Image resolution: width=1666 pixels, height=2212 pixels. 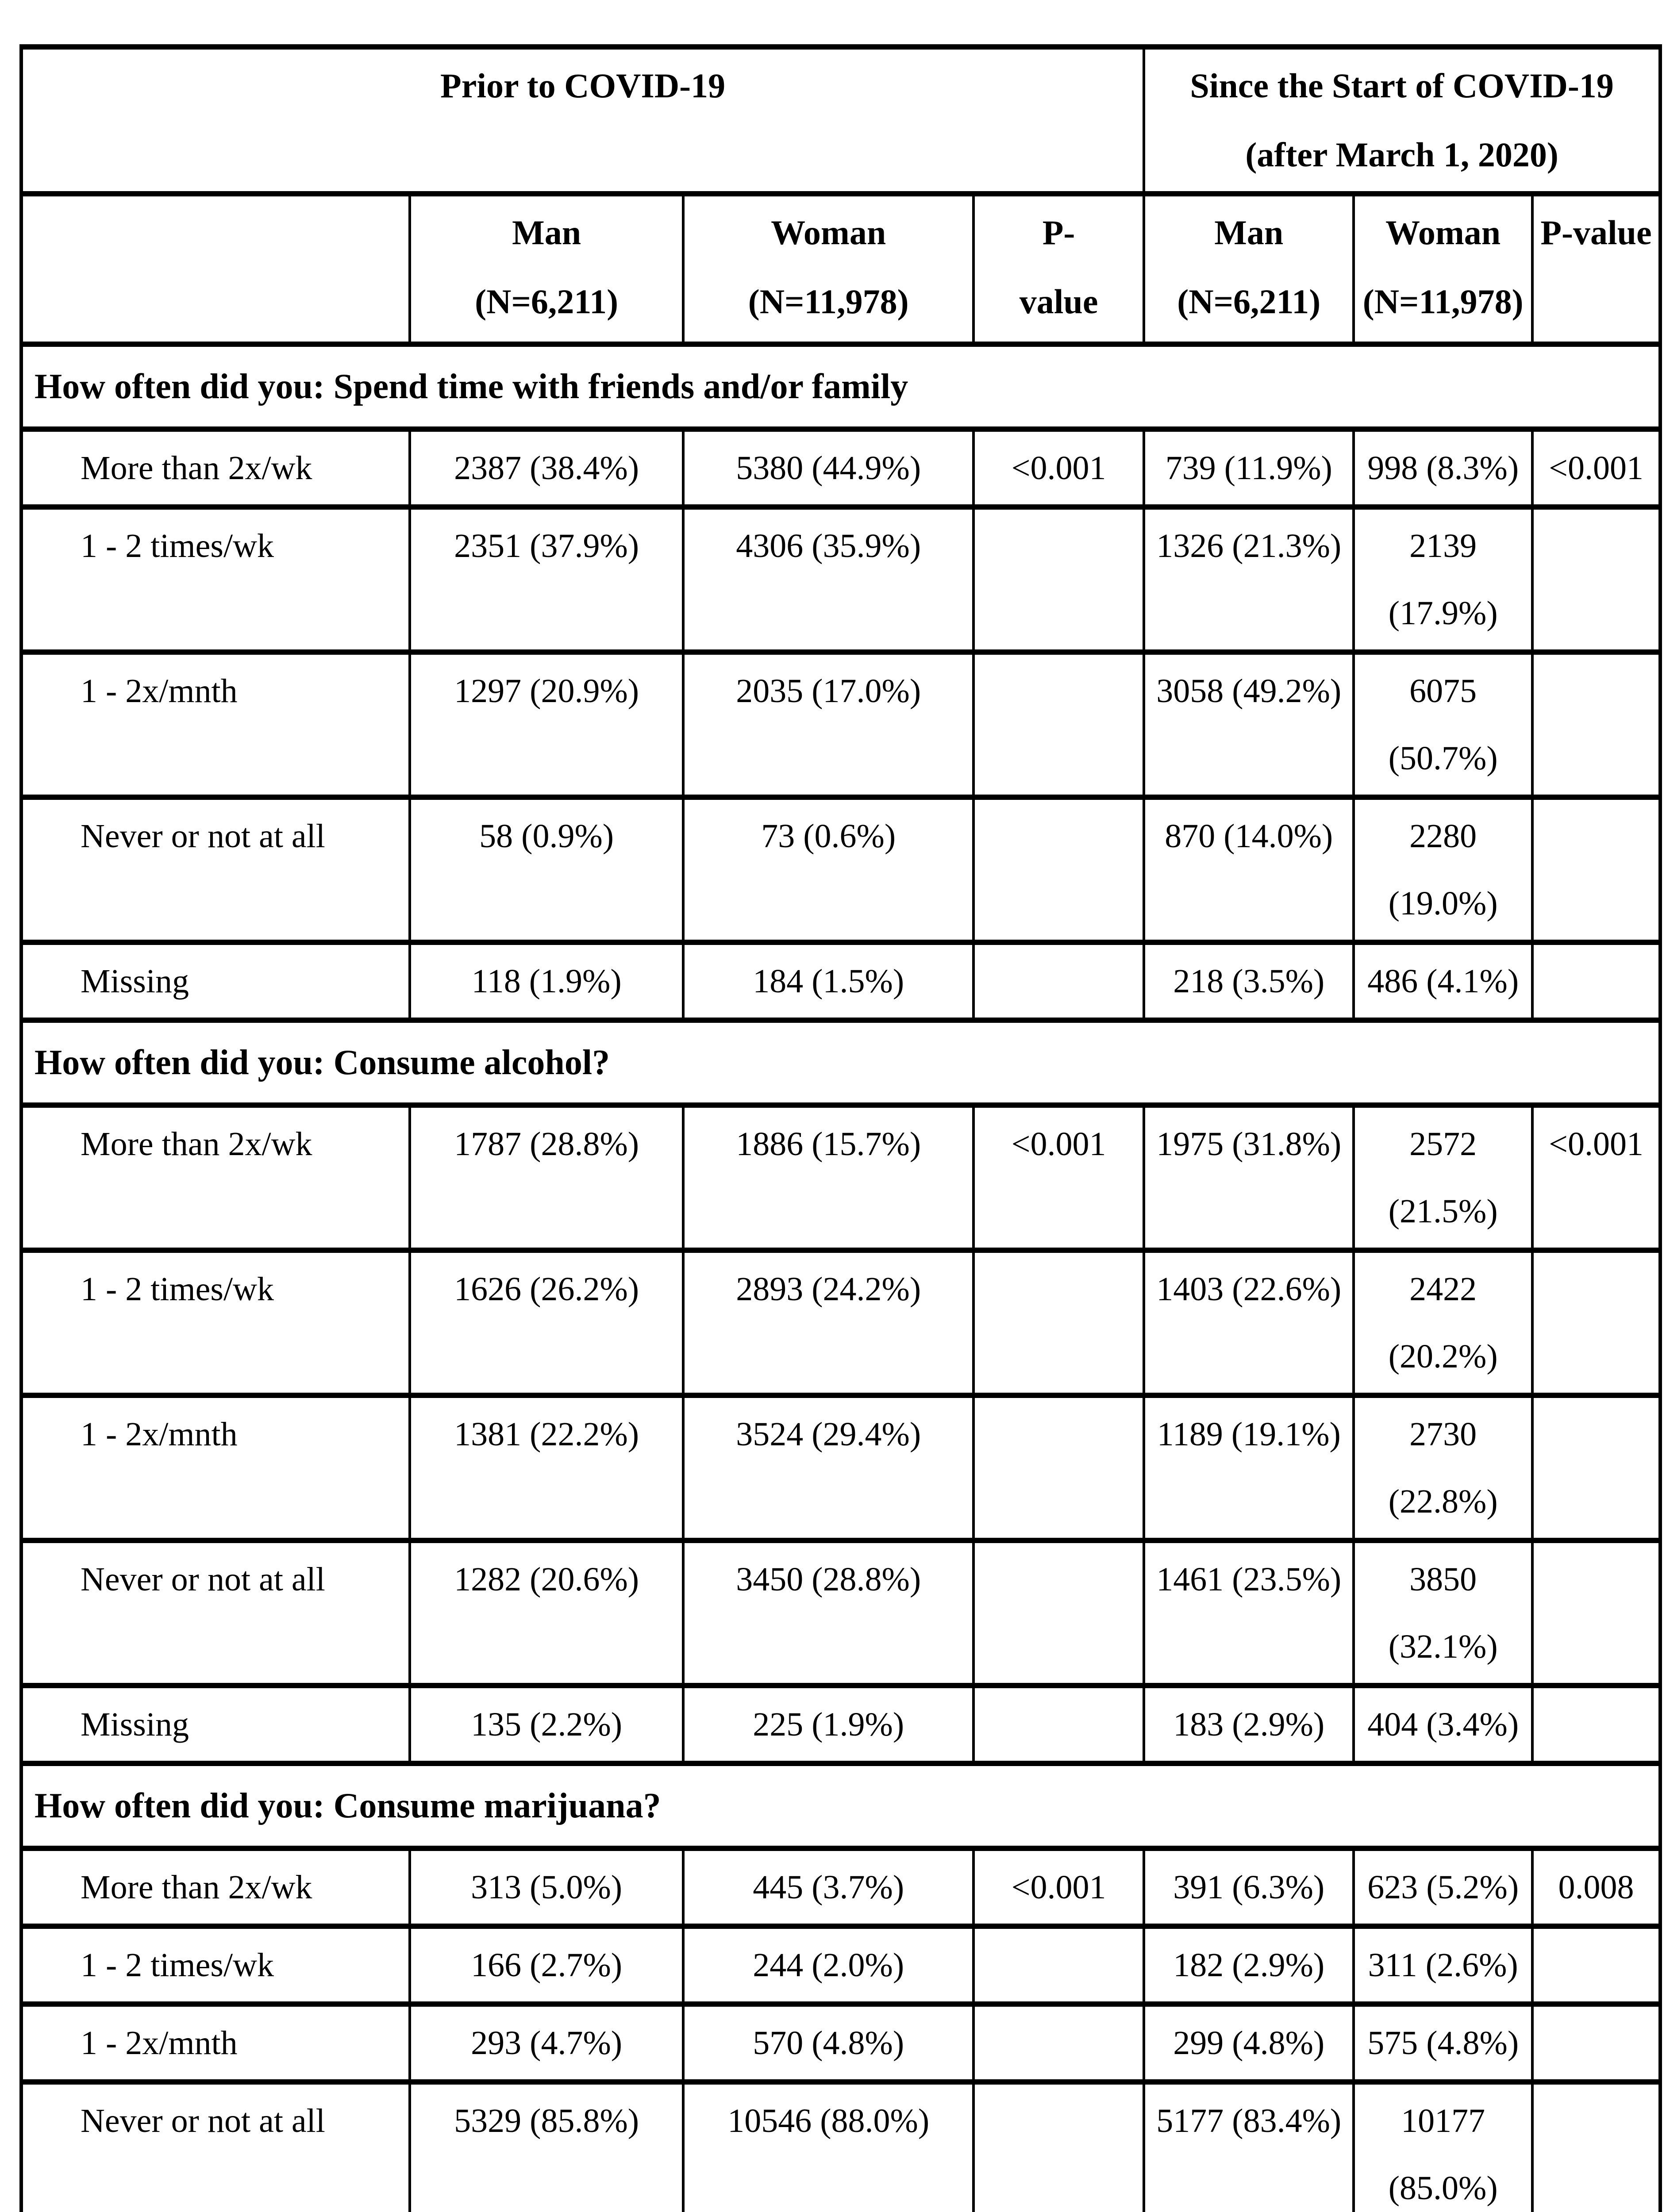 I want to click on since-woman-cell: 10177 (85.0%), so click(x=1443, y=2146).